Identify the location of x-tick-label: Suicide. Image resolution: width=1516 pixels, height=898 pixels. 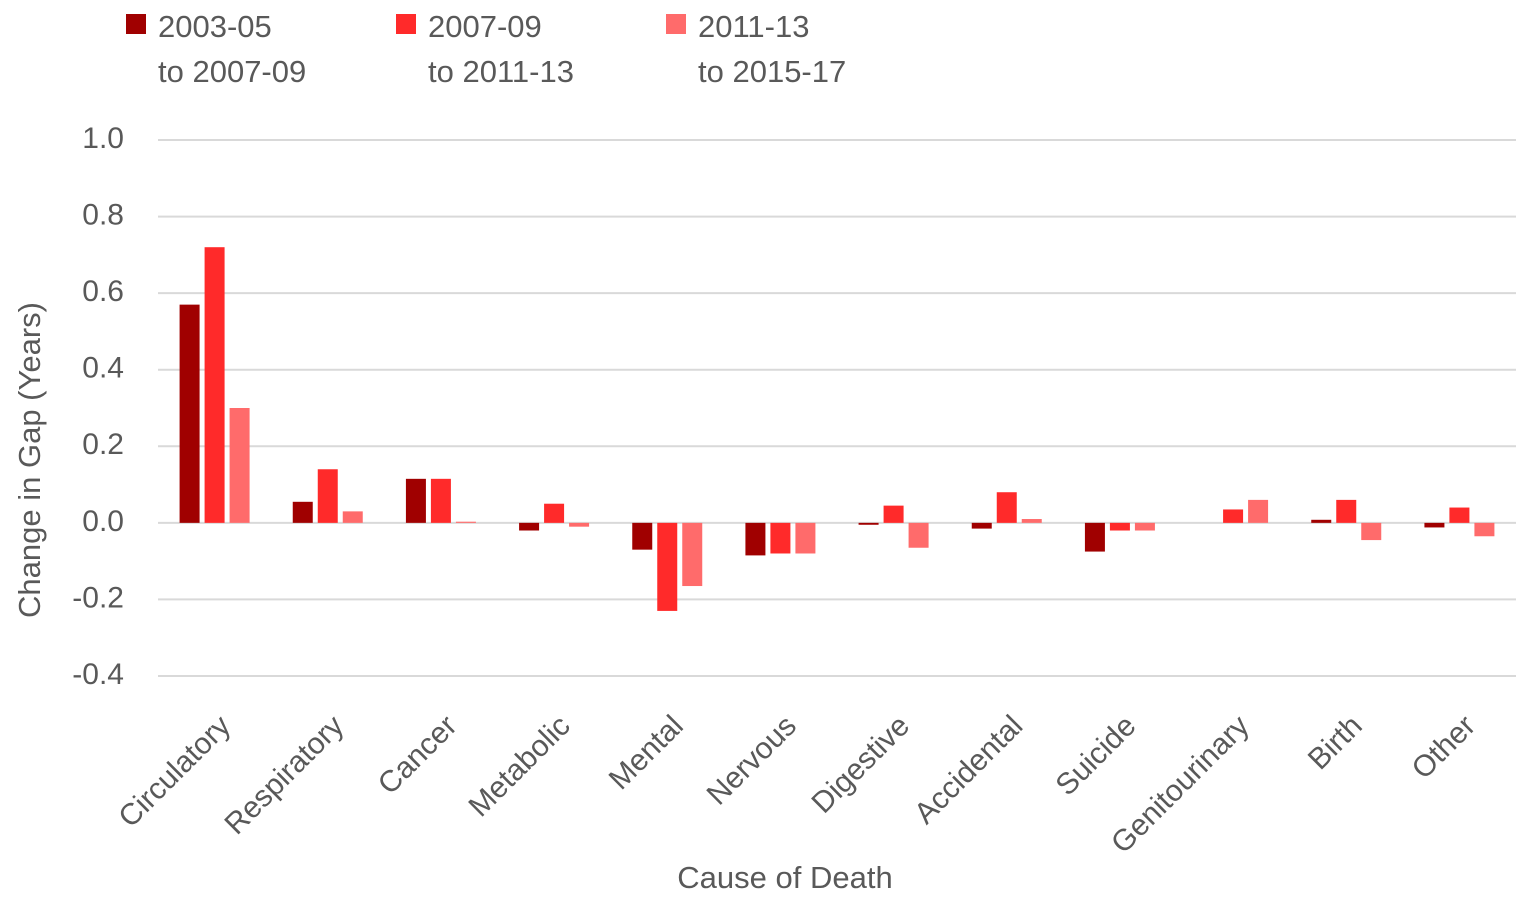
(1096, 755).